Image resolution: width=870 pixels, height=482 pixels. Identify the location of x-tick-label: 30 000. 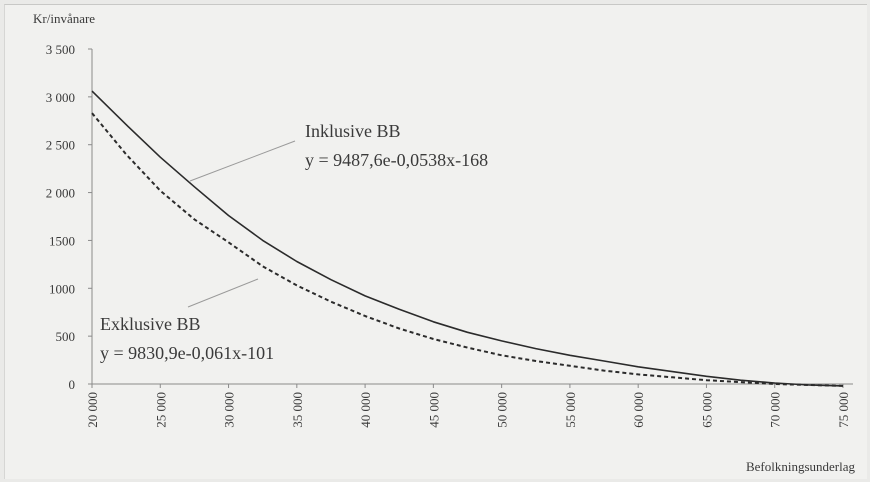
(229, 410).